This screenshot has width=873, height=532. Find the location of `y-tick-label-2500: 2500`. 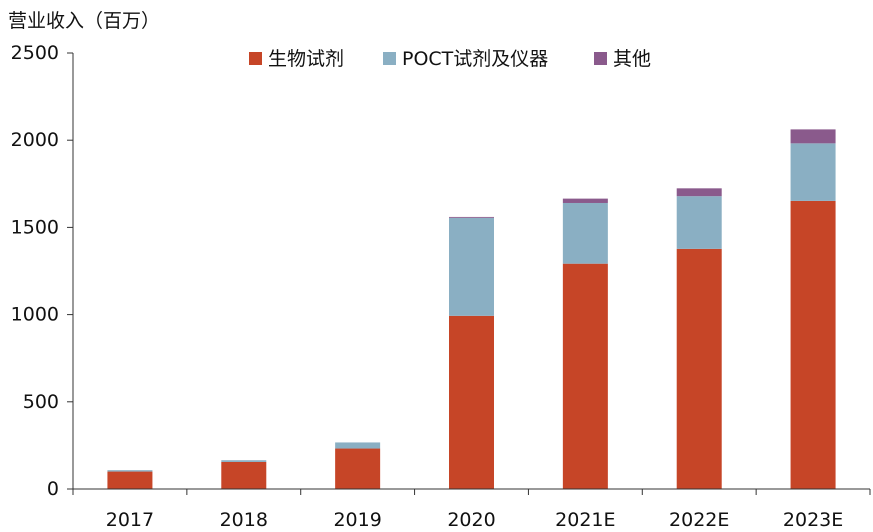

y-tick-label-2500: 2500 is located at coordinates (35, 53).